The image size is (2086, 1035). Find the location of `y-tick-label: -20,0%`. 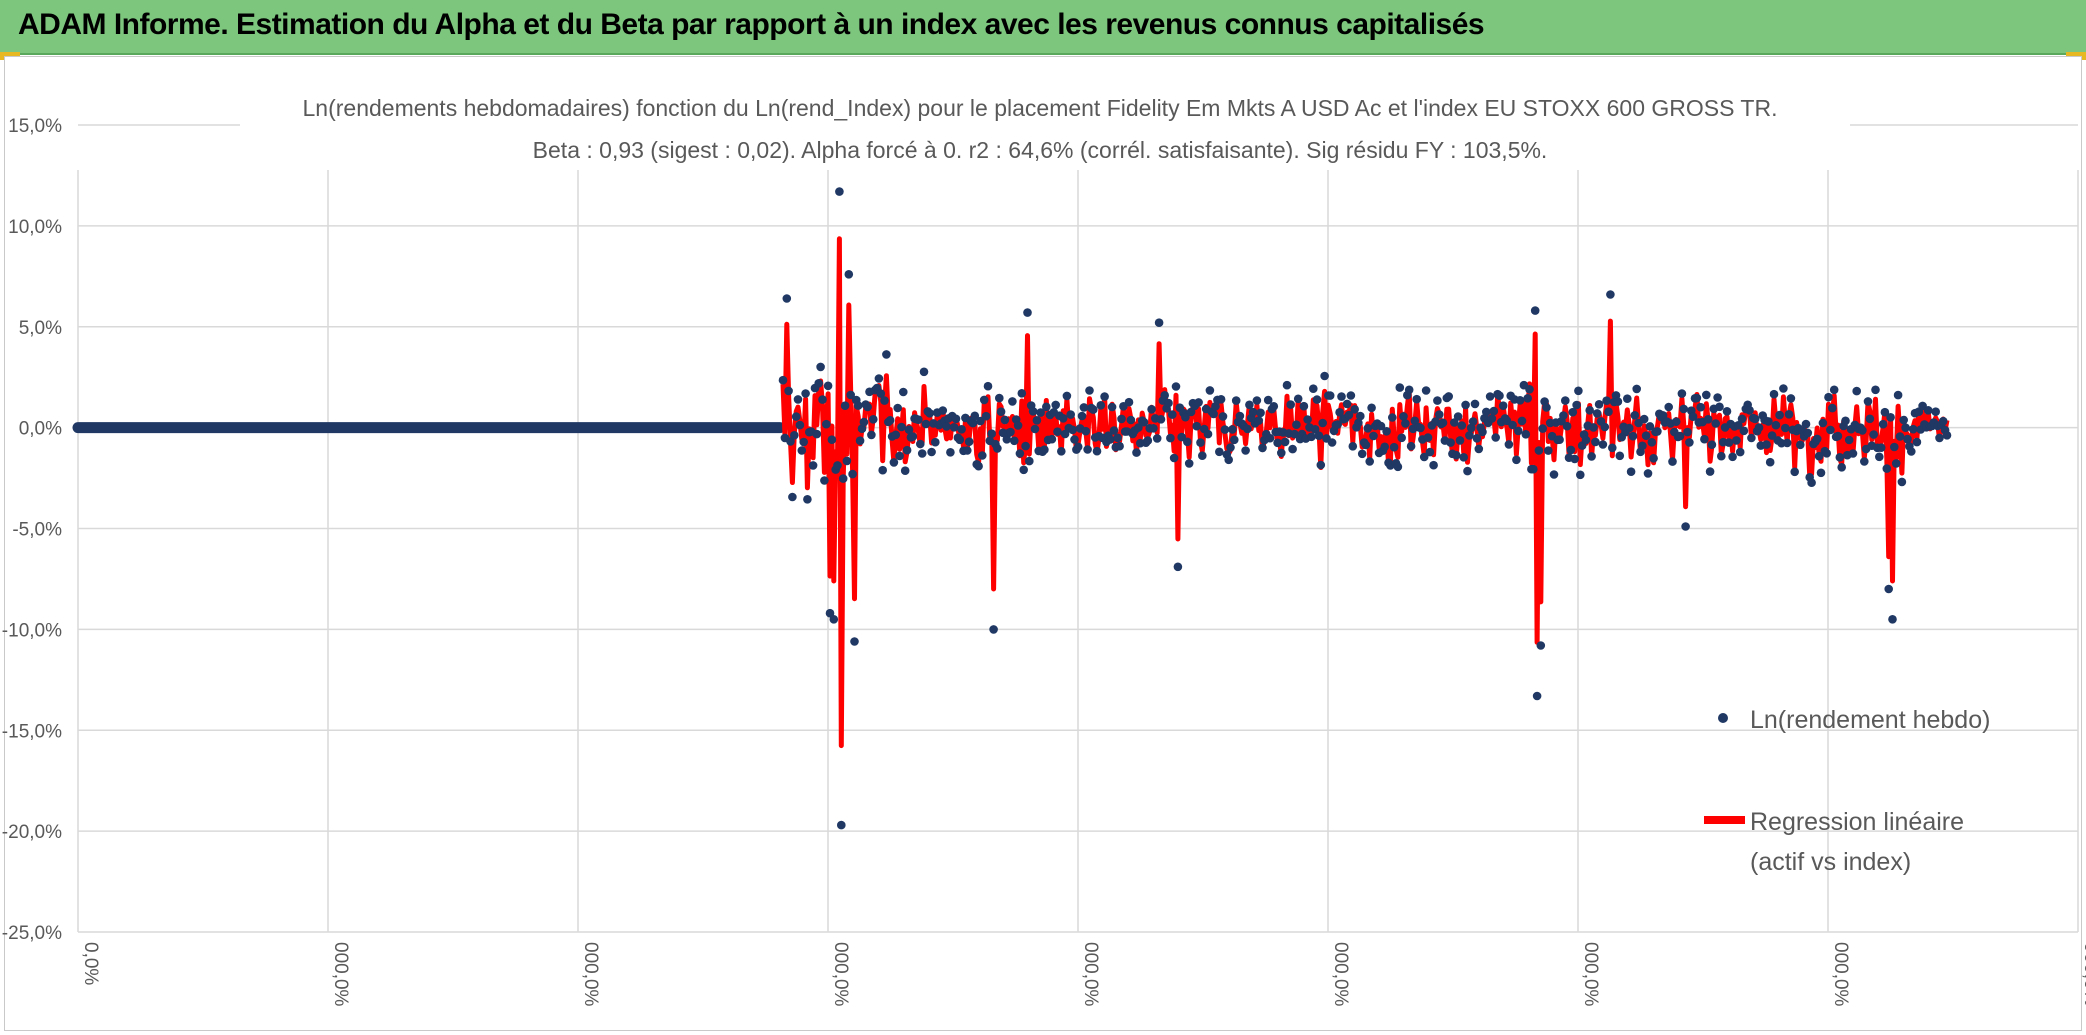

y-tick-label: -20,0% is located at coordinates (32, 832).